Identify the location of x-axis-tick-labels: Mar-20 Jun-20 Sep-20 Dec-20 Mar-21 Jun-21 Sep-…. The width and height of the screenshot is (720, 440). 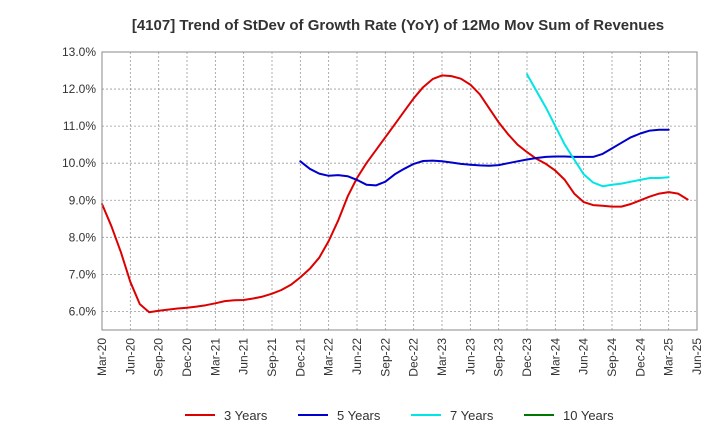
(399, 357).